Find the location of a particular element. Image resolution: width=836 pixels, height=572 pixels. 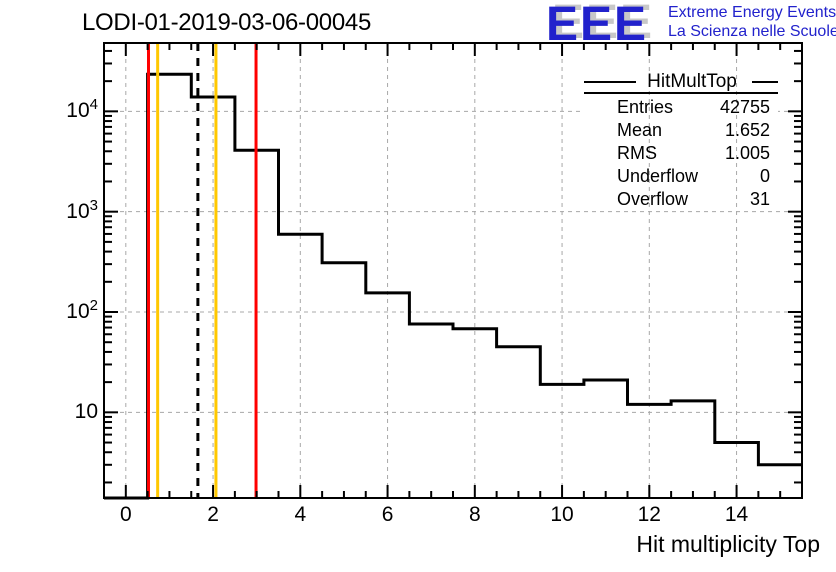

stats-label: RMS is located at coordinates (637, 153).